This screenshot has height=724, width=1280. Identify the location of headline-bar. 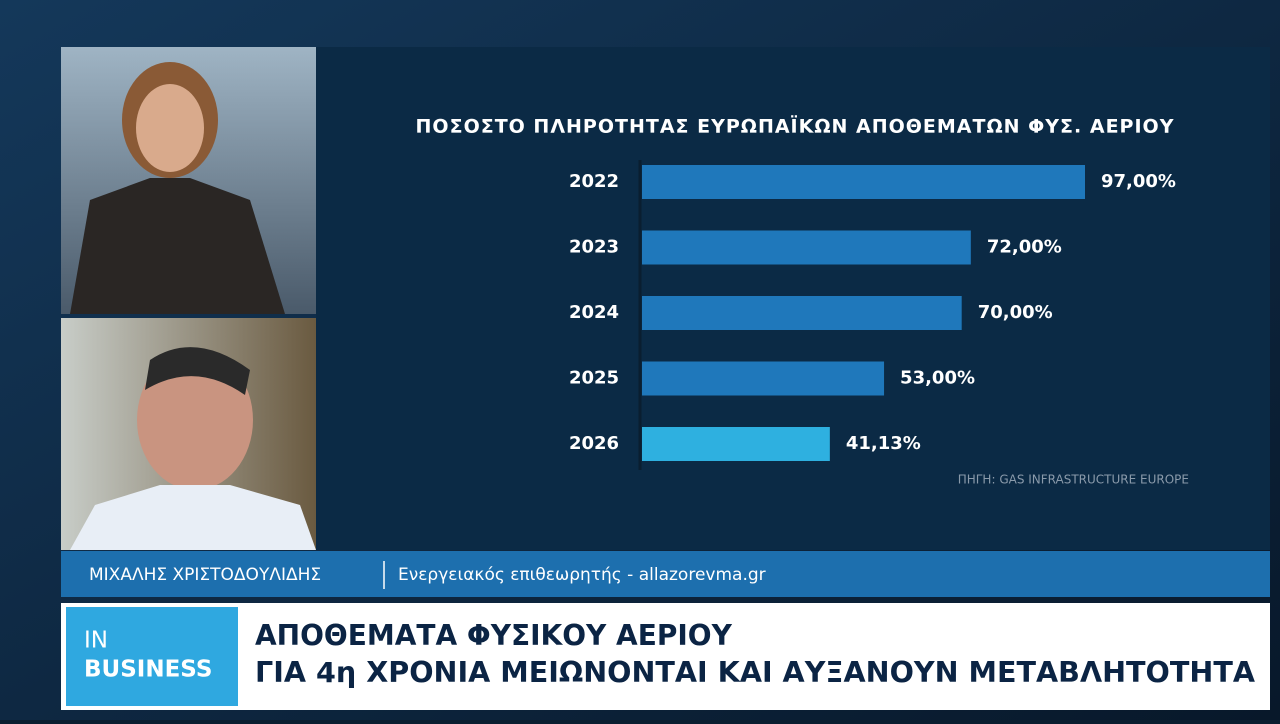
(665, 656).